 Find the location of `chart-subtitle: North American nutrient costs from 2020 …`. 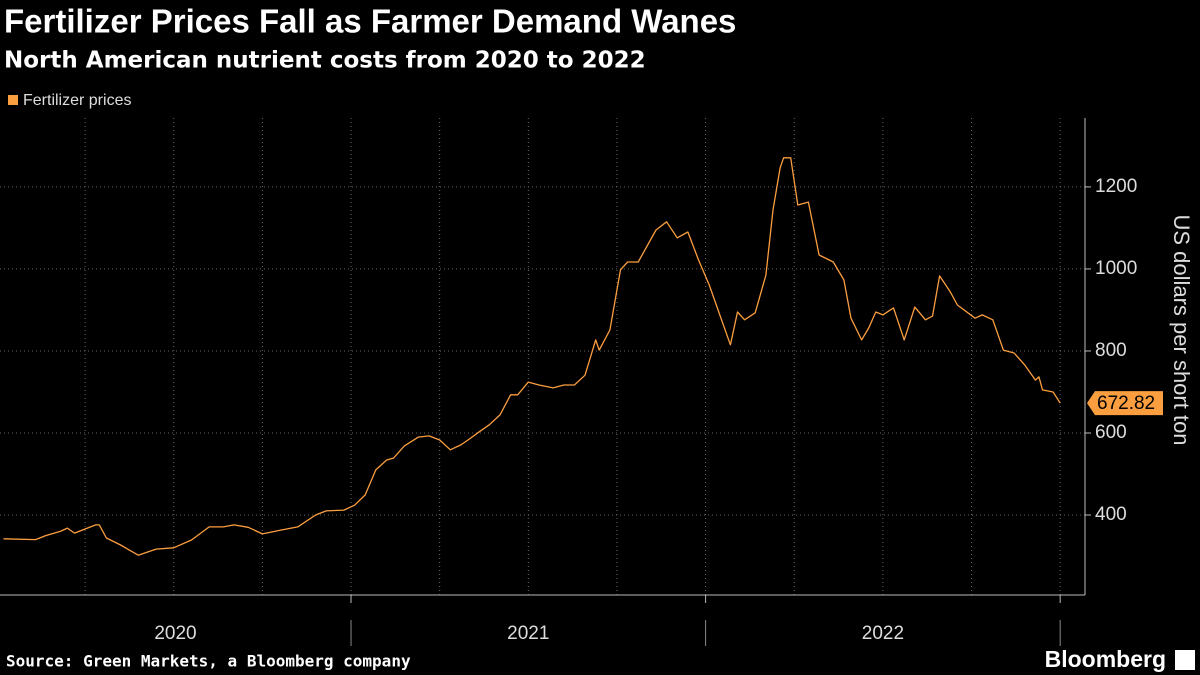

chart-subtitle: North American nutrient costs from 2020 … is located at coordinates (325, 61).